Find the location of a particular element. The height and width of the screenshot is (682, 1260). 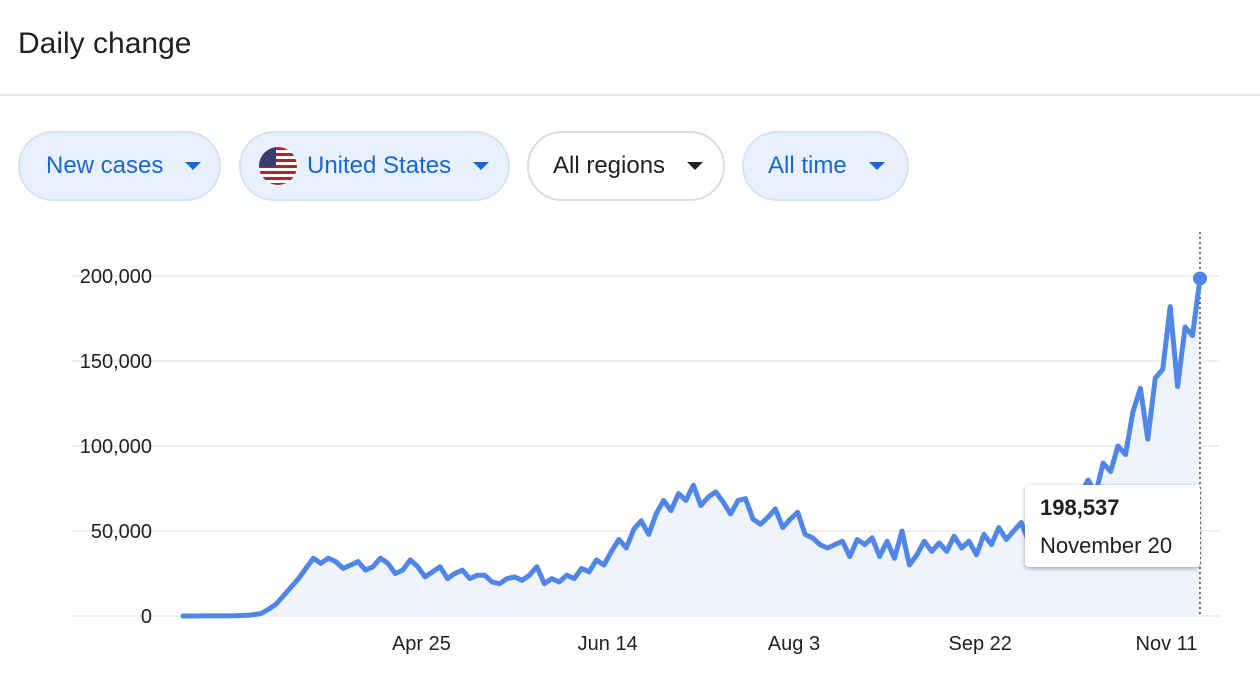

country-dropdown: United States is located at coordinates (374, 166).